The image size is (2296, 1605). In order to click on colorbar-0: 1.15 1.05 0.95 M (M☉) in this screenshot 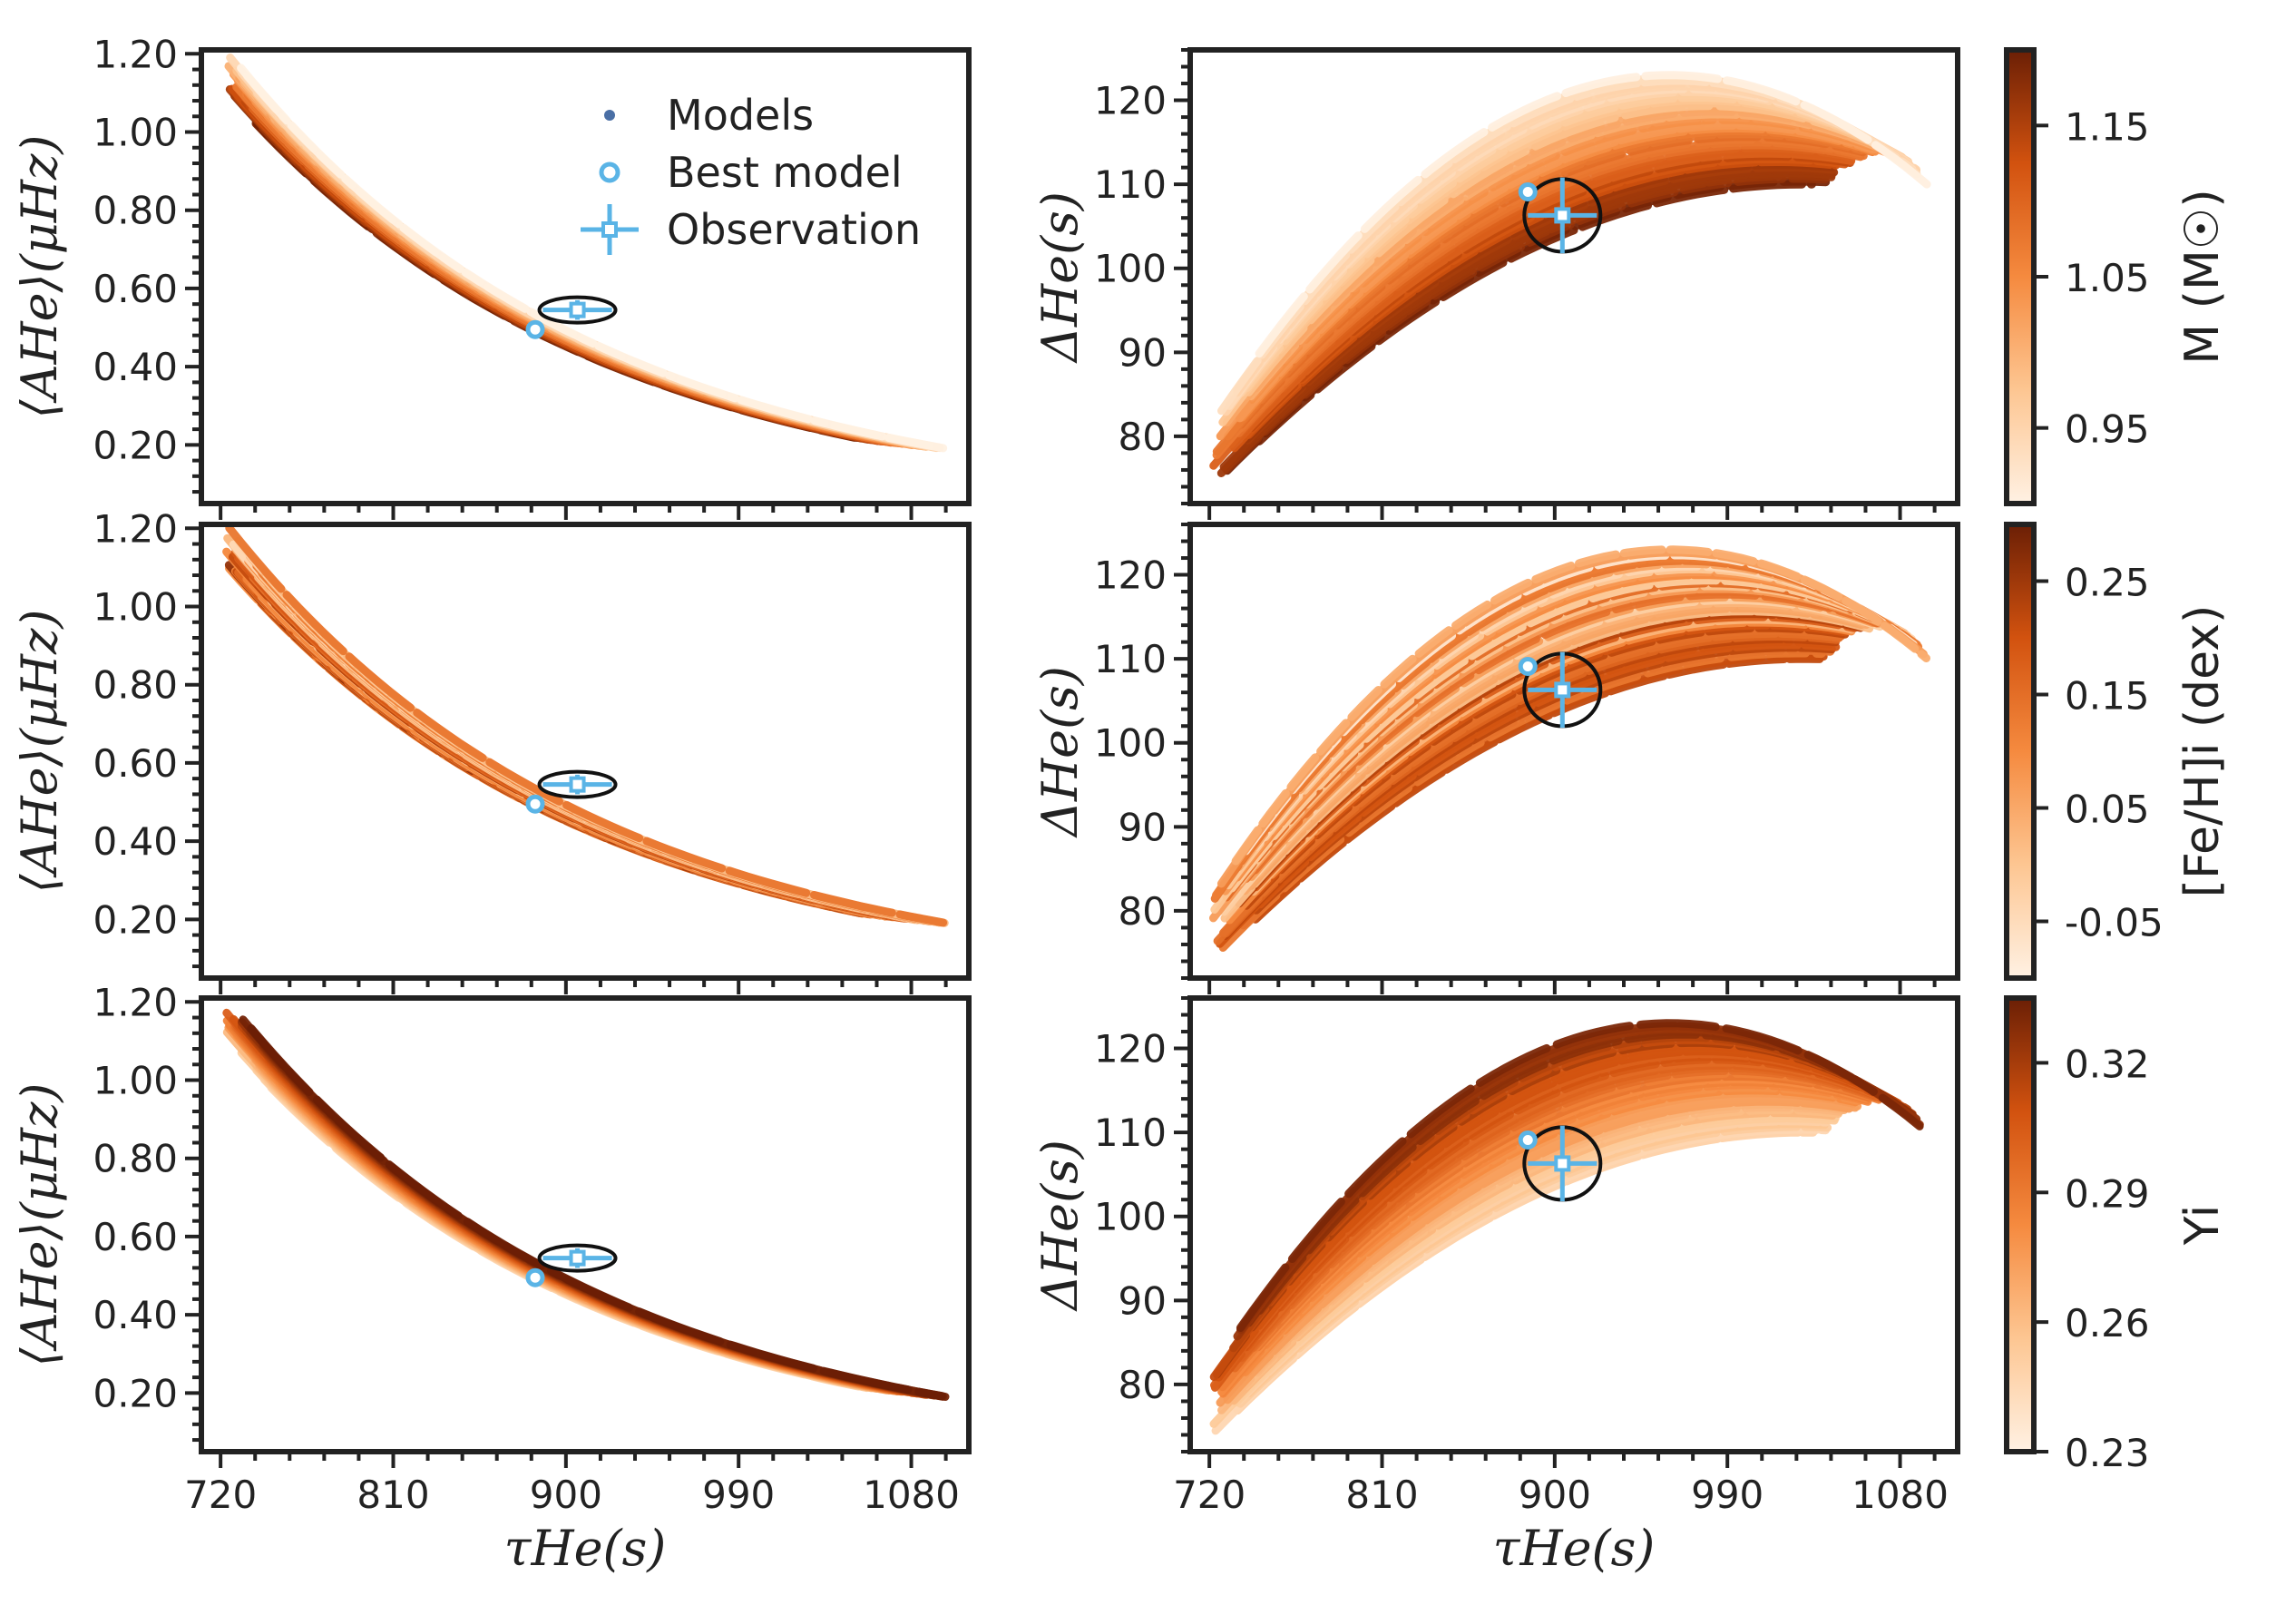, I will do `click(2117, 276)`.